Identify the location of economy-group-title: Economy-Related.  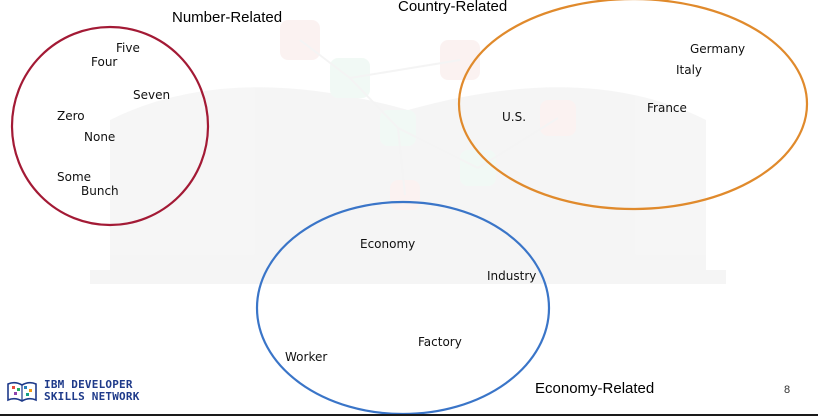
(595, 388).